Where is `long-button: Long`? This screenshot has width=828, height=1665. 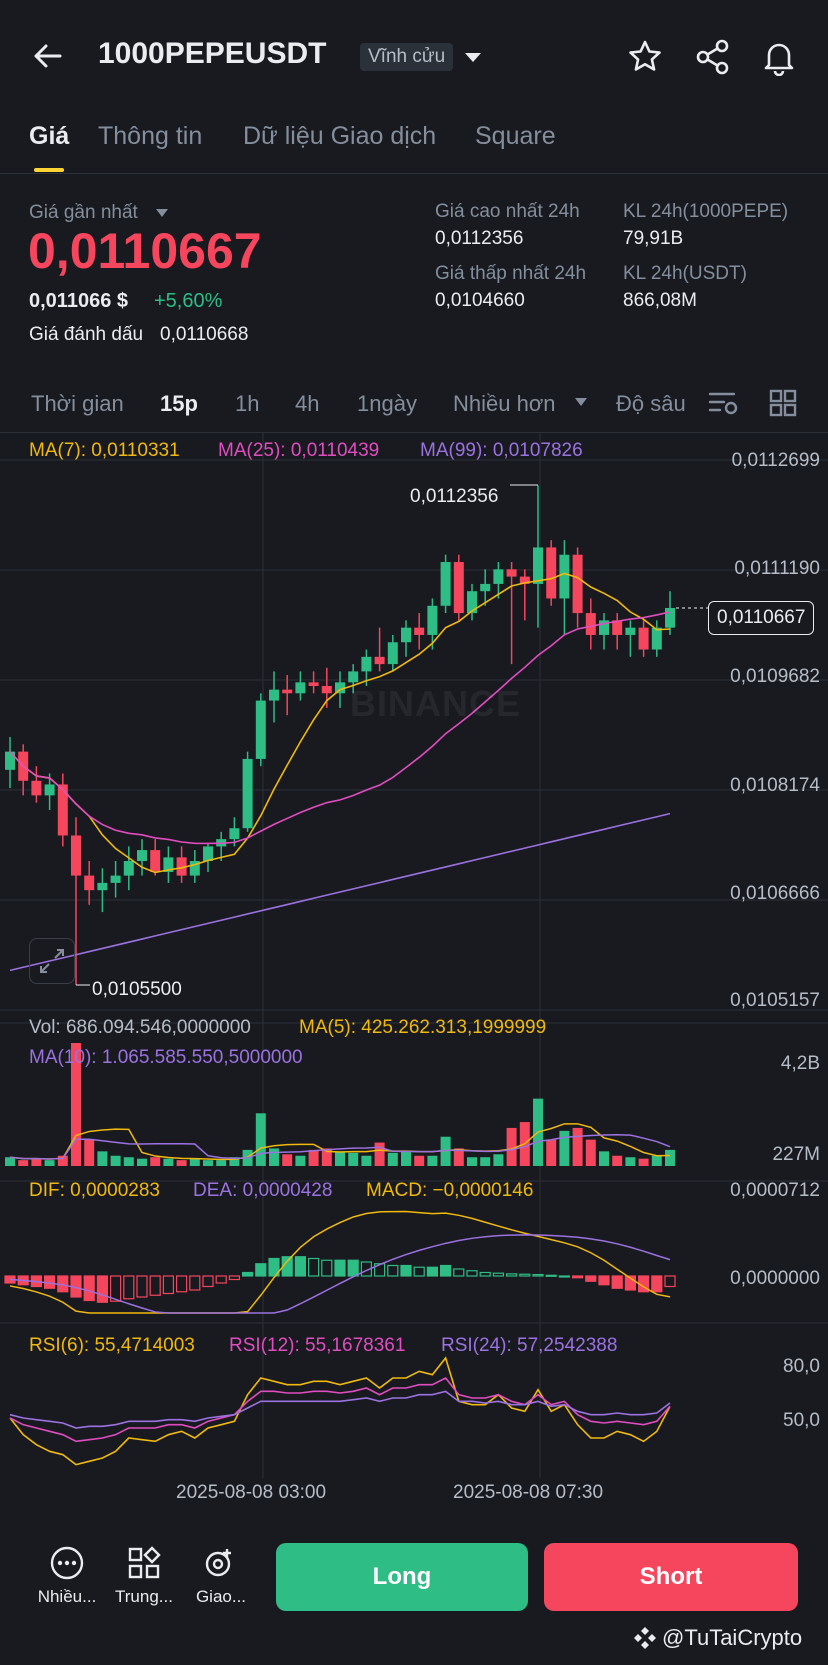 long-button: Long is located at coordinates (402, 1577).